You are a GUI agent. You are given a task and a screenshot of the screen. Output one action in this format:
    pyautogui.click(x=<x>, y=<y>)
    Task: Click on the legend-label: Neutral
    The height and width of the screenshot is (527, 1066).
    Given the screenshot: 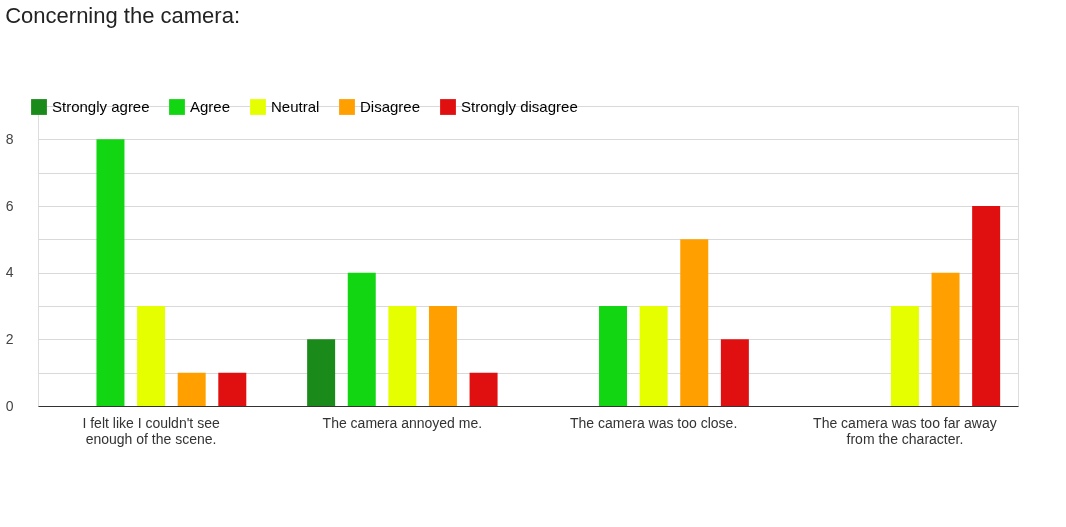 What is the action you would take?
    pyautogui.click(x=295, y=106)
    